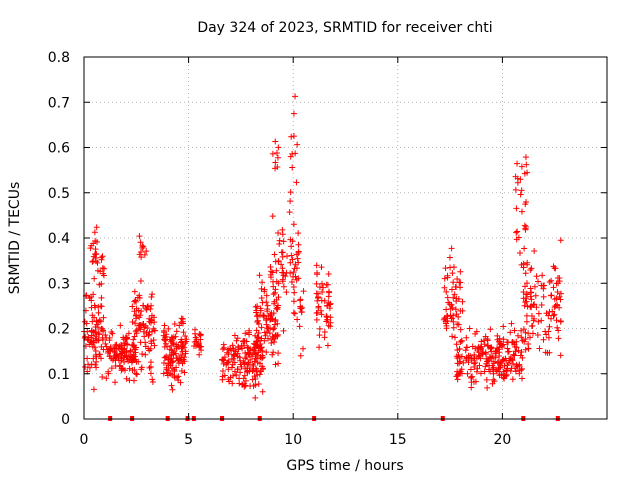 The height and width of the screenshot is (484, 640). What do you see at coordinates (59, 330) in the screenshot?
I see `y-tick-label: 0.2` at bounding box center [59, 330].